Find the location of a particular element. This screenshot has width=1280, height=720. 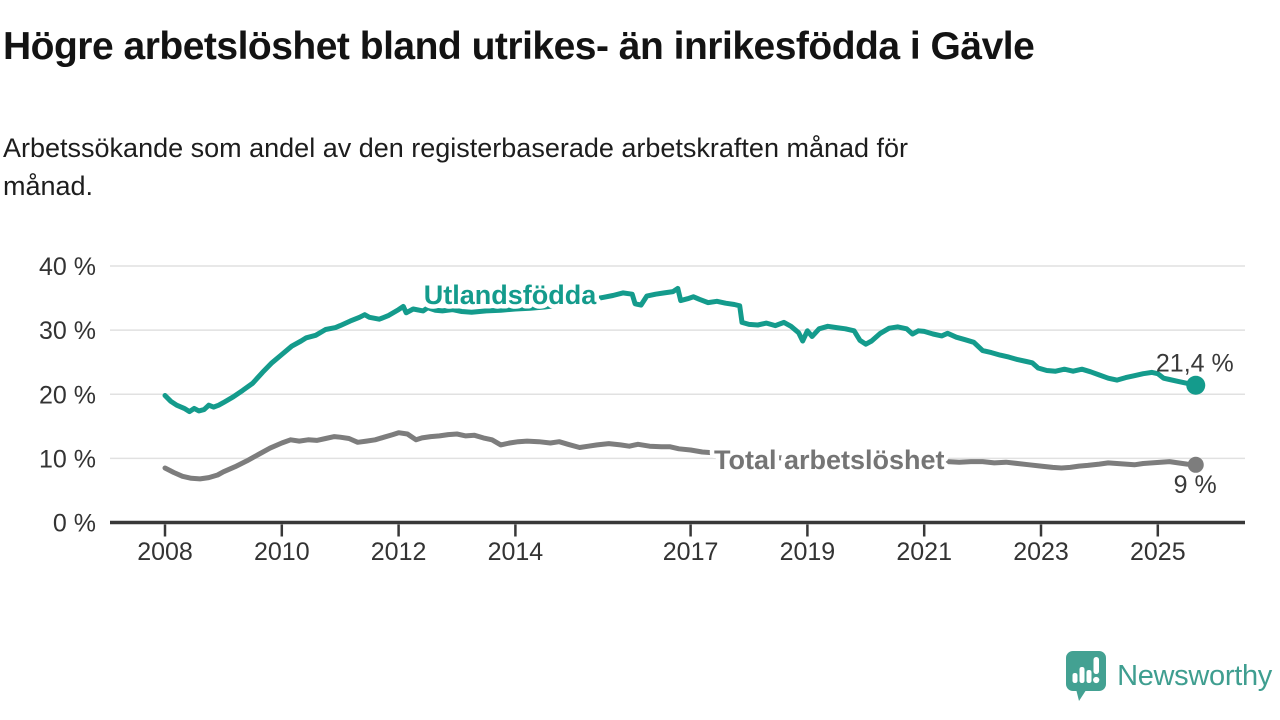

y-tick-label: 20 % is located at coordinates (67, 395).